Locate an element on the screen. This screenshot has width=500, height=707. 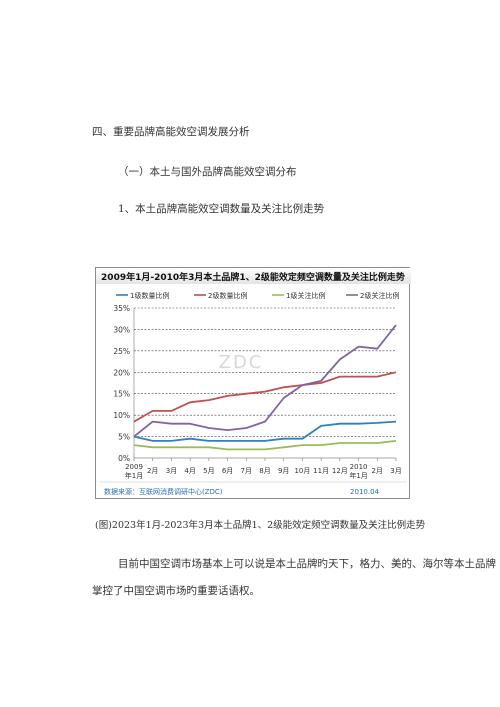
legend-entry: 2级数量比例 is located at coordinates (220, 295).